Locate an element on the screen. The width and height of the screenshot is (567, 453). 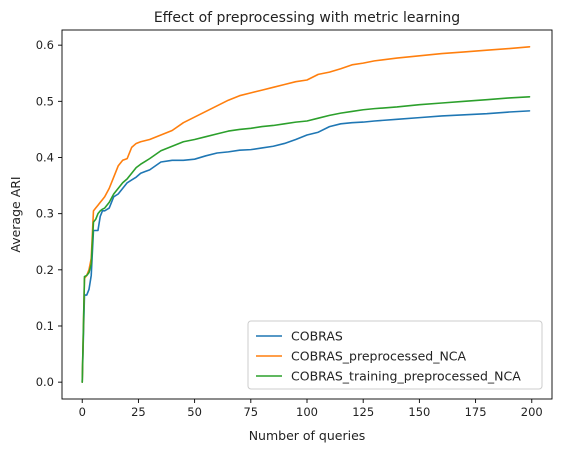
legend-item: COBRAS_preprocessed_NCA is located at coordinates (361, 356).